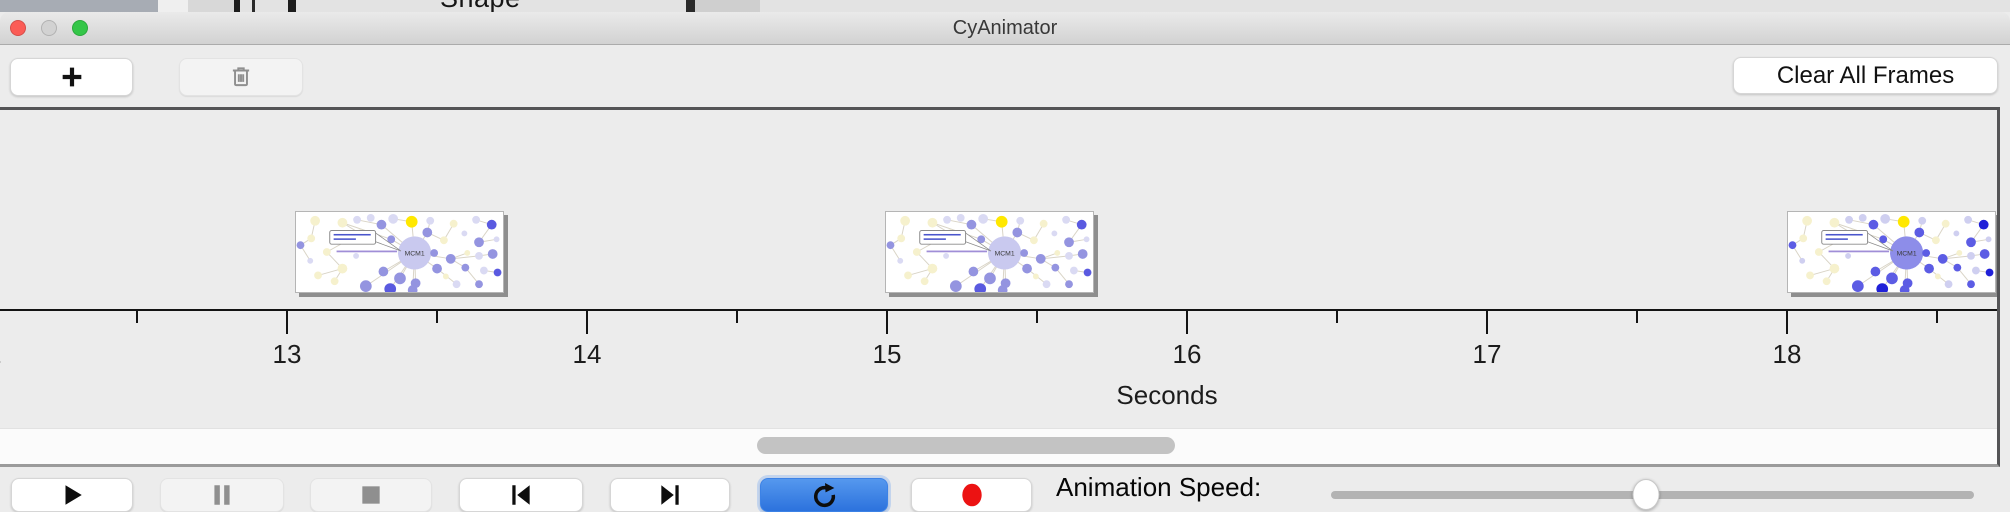 This screenshot has width=2010, height=512. I want to click on skip-to-end-icon, so click(670, 495).